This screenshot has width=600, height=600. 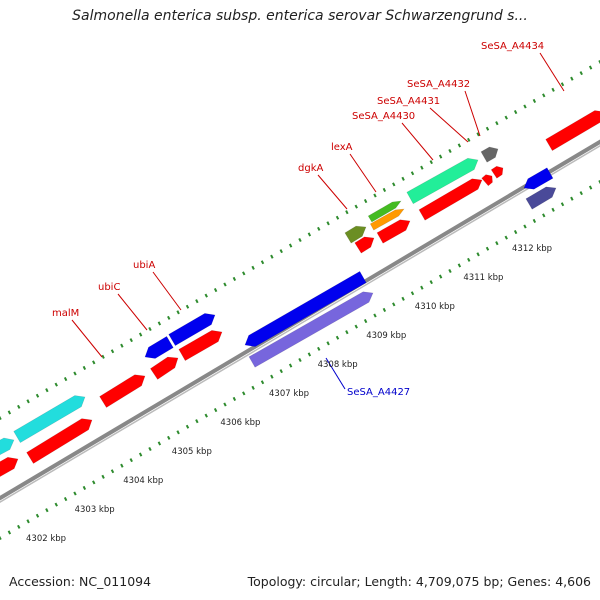 What do you see at coordinates (342, 147) in the screenshot?
I see `gene-label: lexA` at bounding box center [342, 147].